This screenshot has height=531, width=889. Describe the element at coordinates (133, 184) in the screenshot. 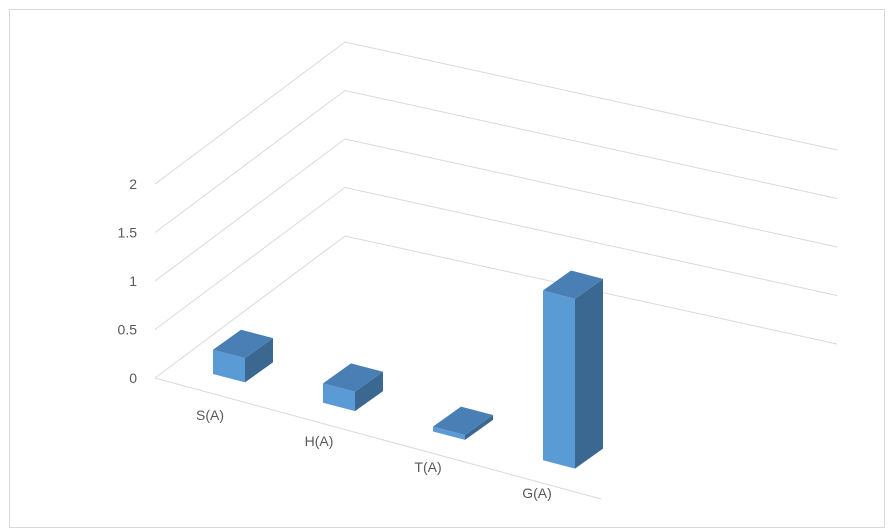

I see `y-tick-label: 2` at that location.